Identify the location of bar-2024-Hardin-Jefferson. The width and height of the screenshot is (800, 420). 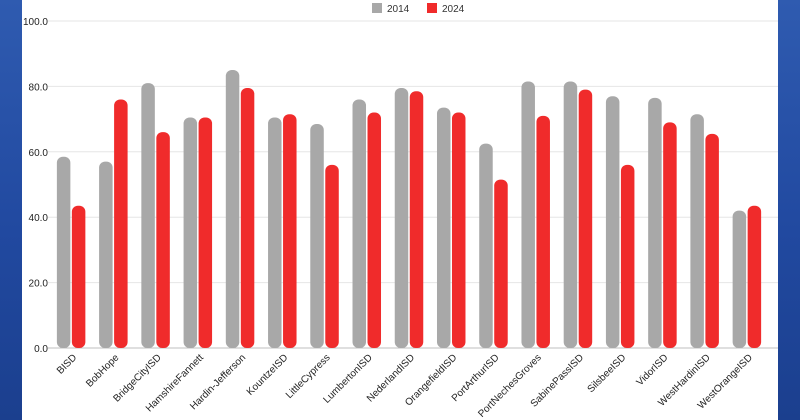
(247, 218).